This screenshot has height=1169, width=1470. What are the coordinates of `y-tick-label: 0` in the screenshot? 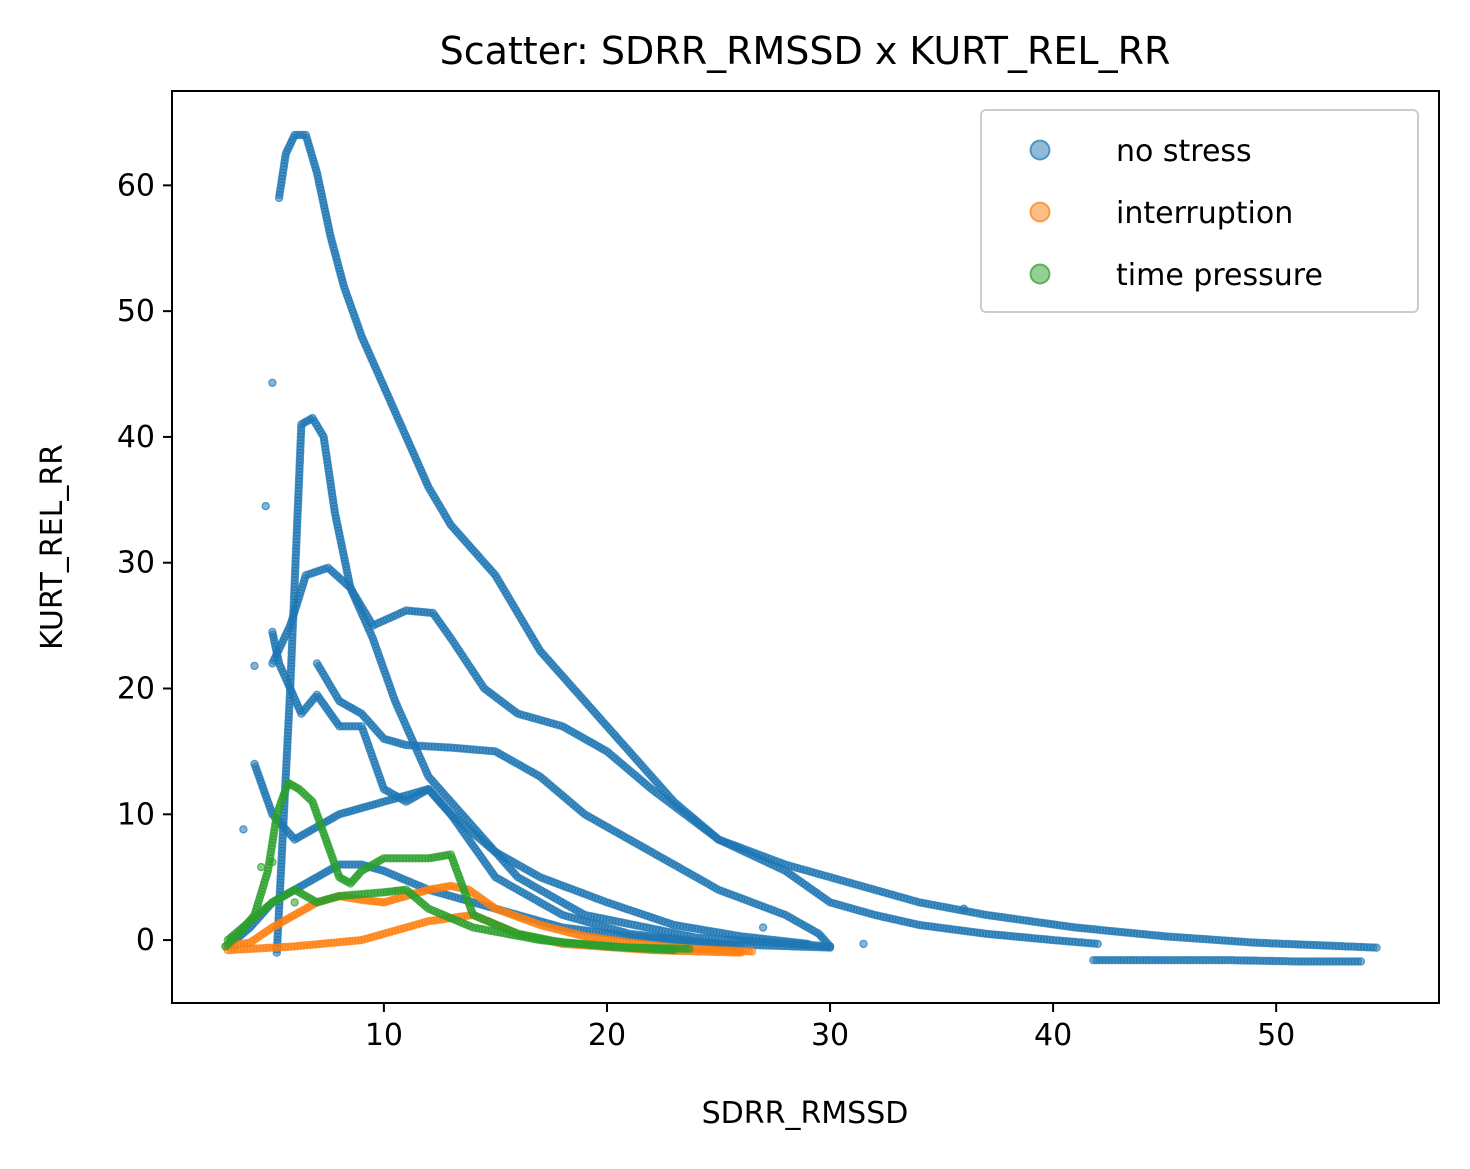 It's located at (145, 940).